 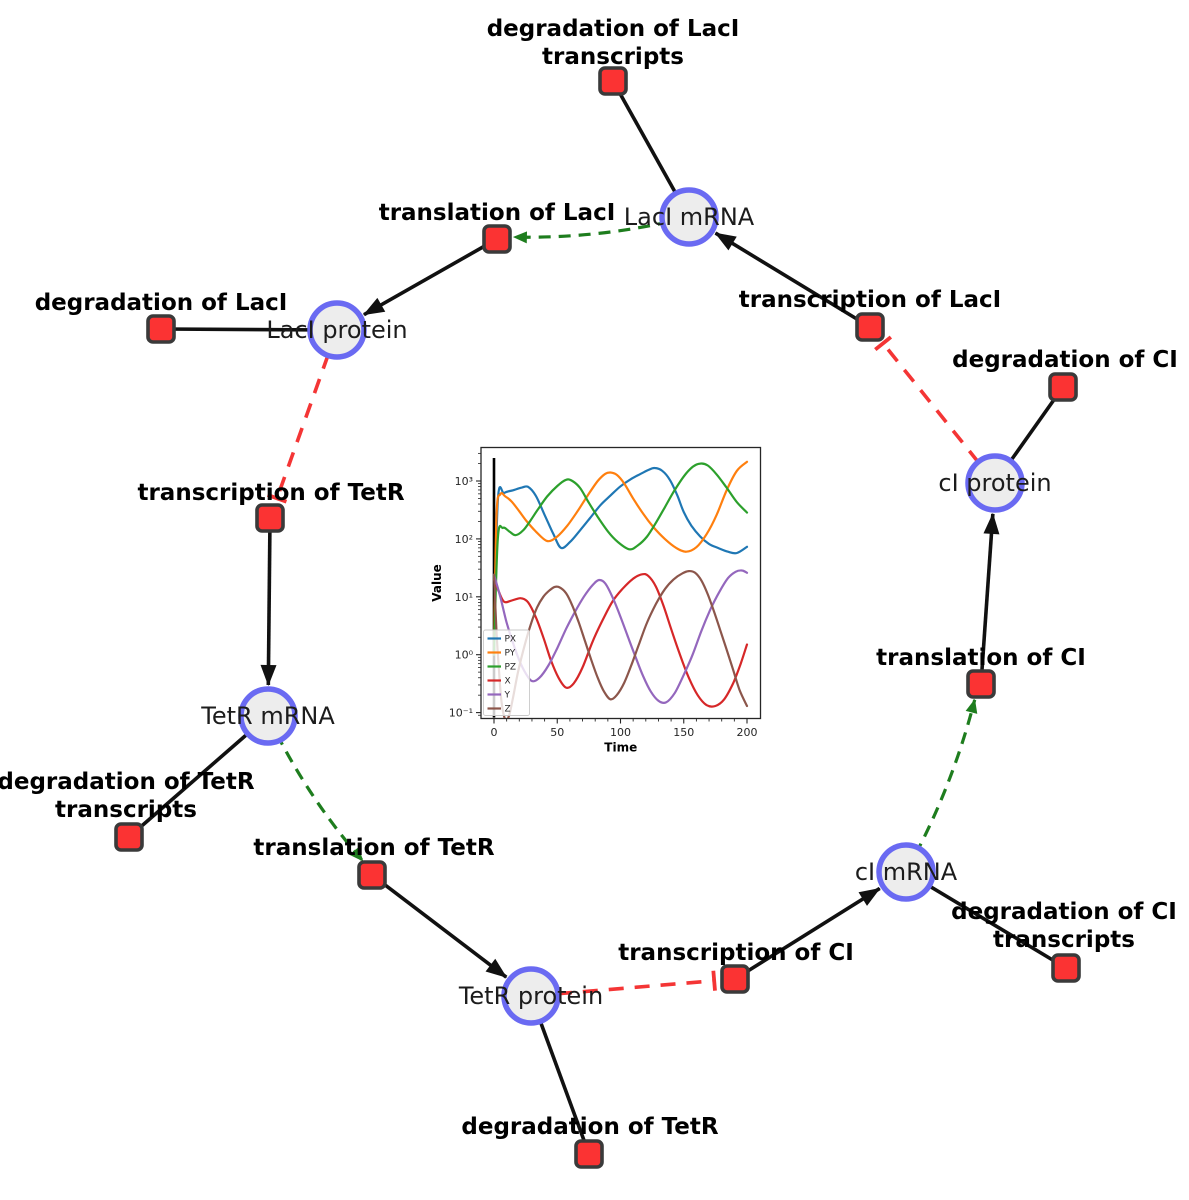 What do you see at coordinates (430, 277) in the screenshot?
I see `edge-product-transl-laci-to-laci-protein` at bounding box center [430, 277].